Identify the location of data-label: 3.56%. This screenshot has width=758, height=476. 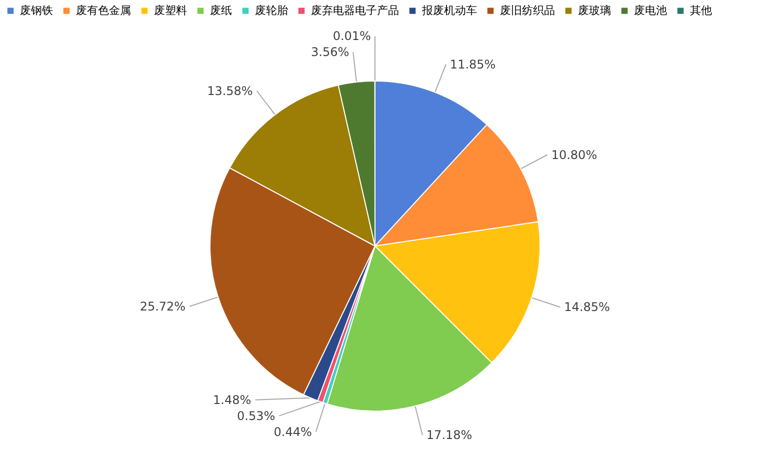
(330, 52).